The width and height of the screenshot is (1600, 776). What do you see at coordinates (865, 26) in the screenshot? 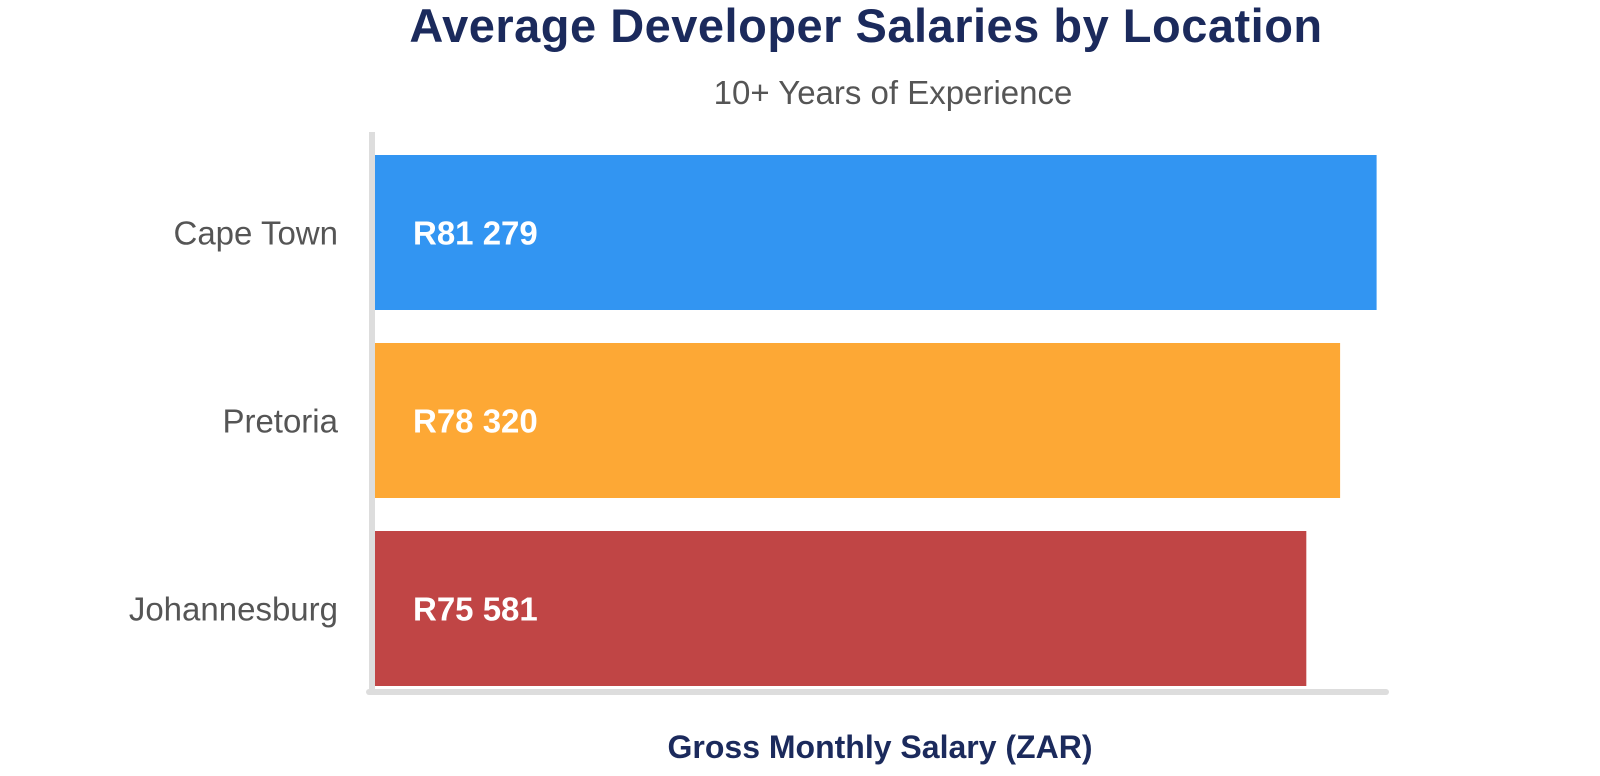
I see `chart-title: Average Developer Salaries by Location` at bounding box center [865, 26].